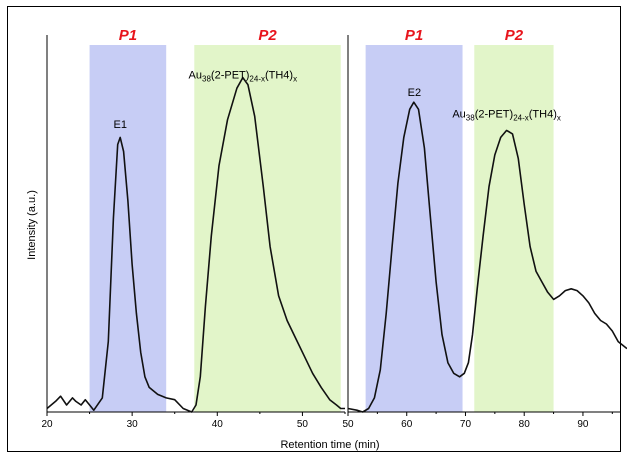 Image resolution: width=627 pixels, height=458 pixels. What do you see at coordinates (133, 424) in the screenshot?
I see `x-tick-label: 30` at bounding box center [133, 424].